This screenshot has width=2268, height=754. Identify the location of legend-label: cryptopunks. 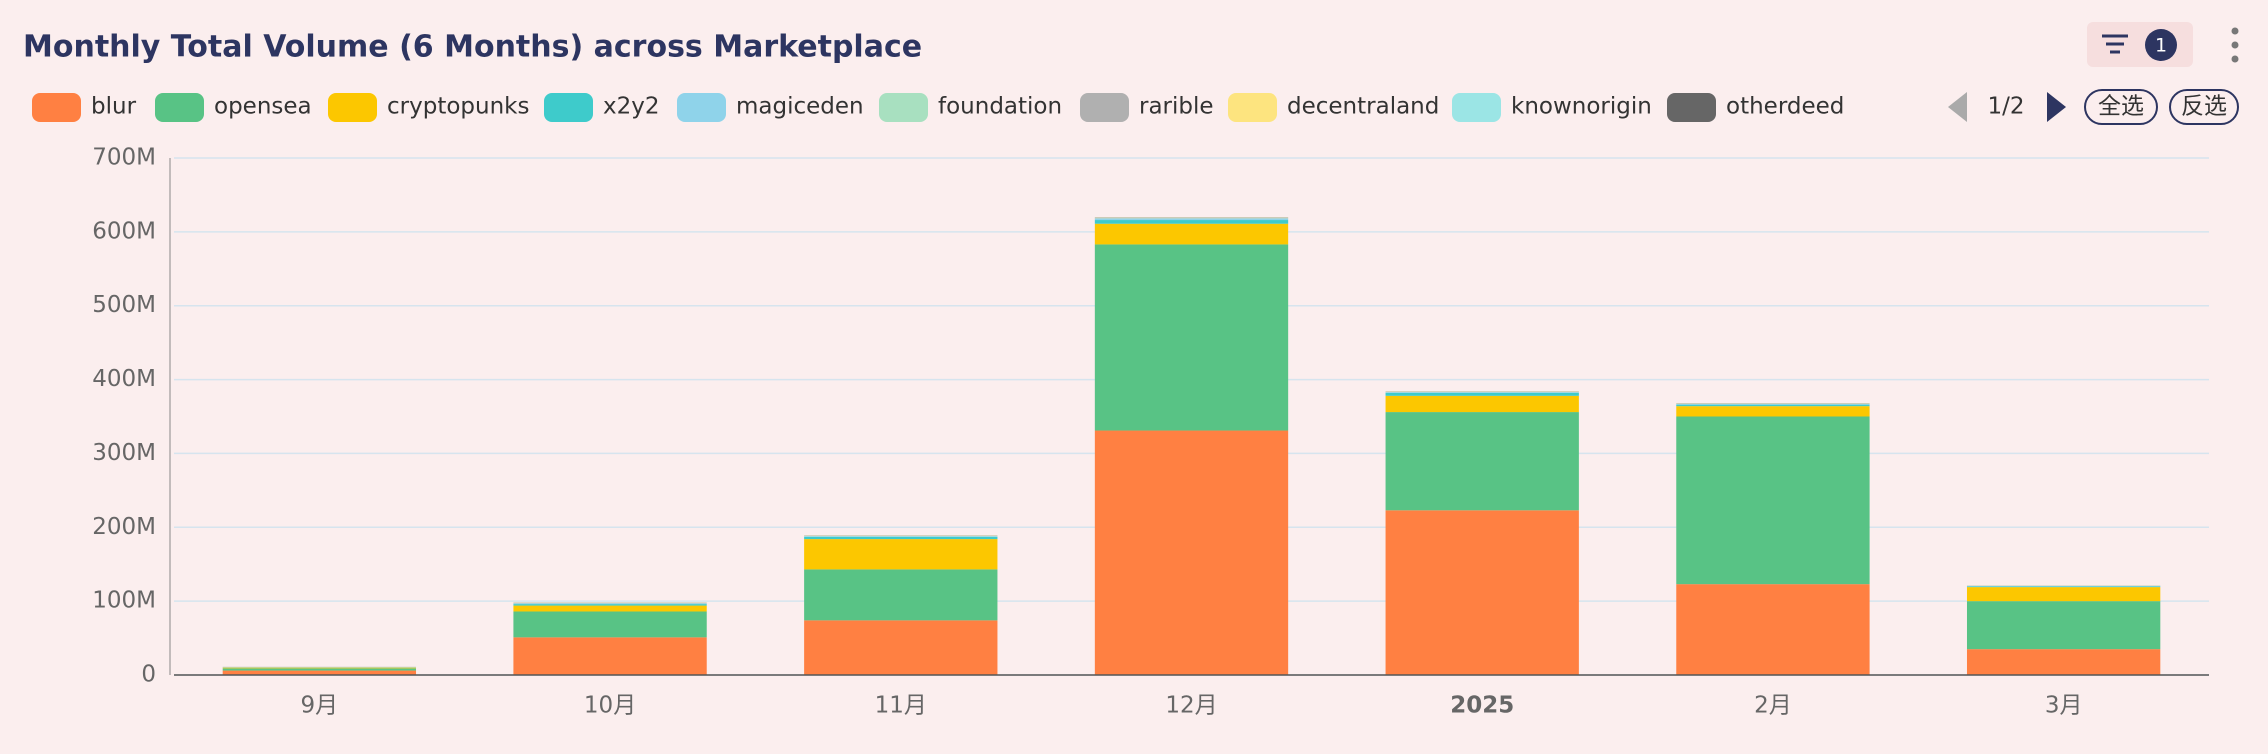
(458, 107).